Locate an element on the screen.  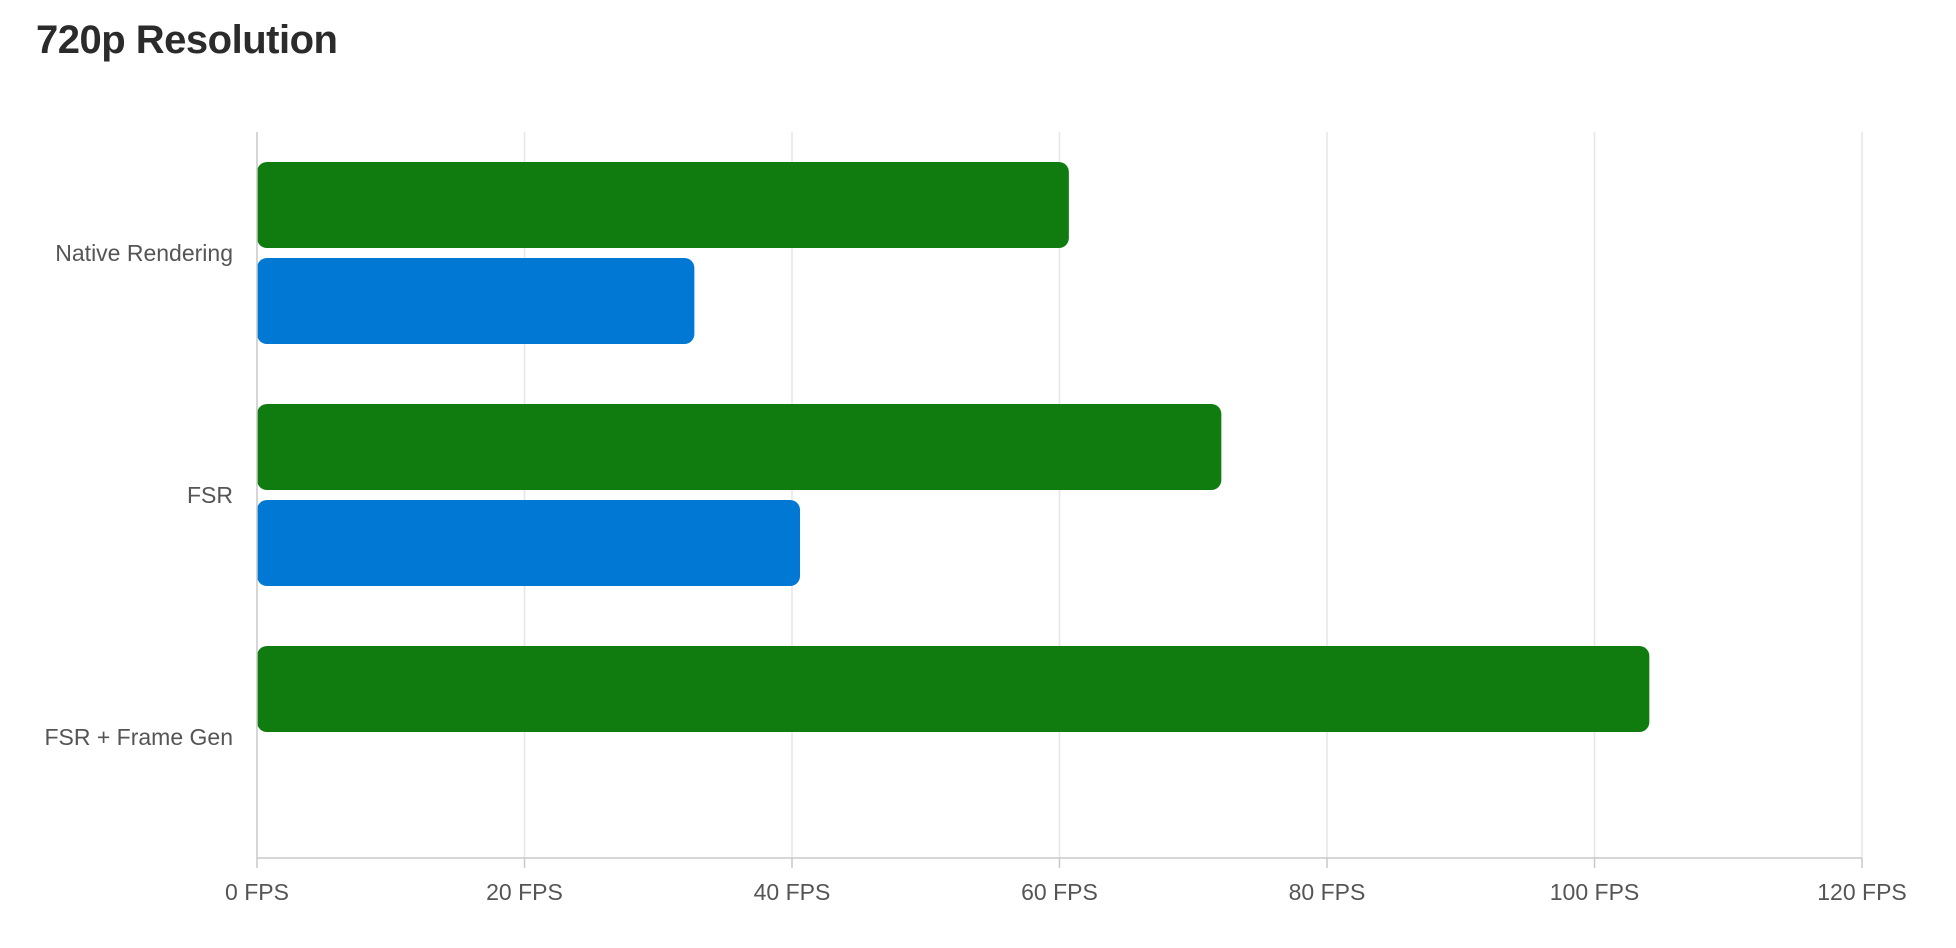
x-tick-label: 0 FPS is located at coordinates (257, 892).